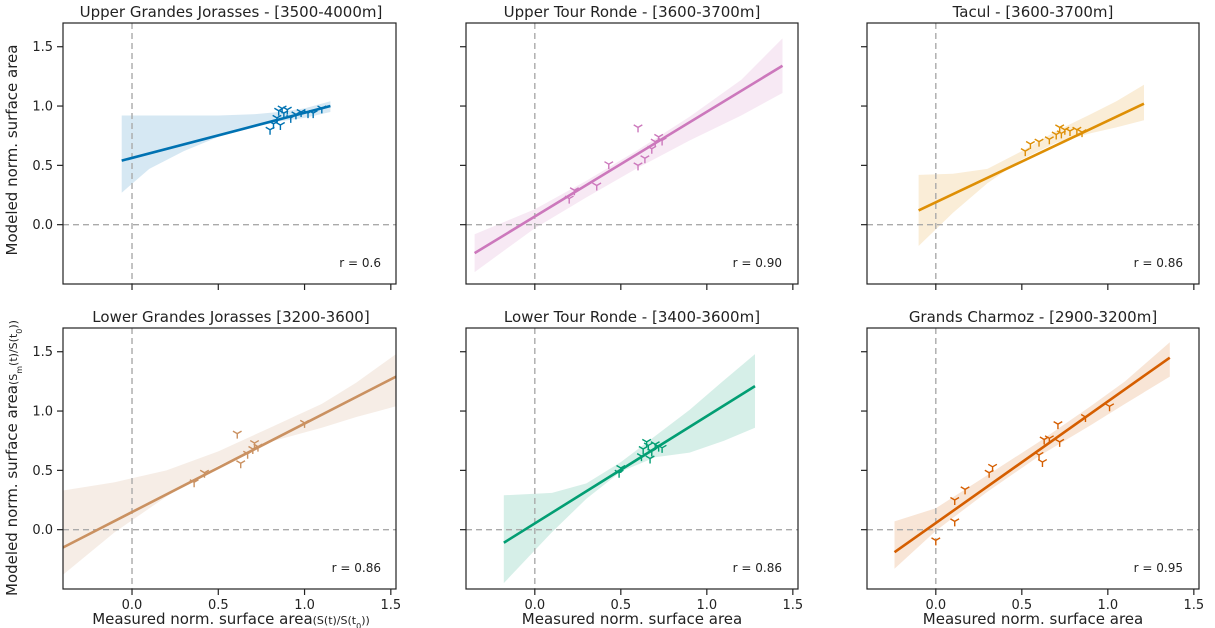  I want to click on y-axis-label-sub-m: m, so click(19, 370).